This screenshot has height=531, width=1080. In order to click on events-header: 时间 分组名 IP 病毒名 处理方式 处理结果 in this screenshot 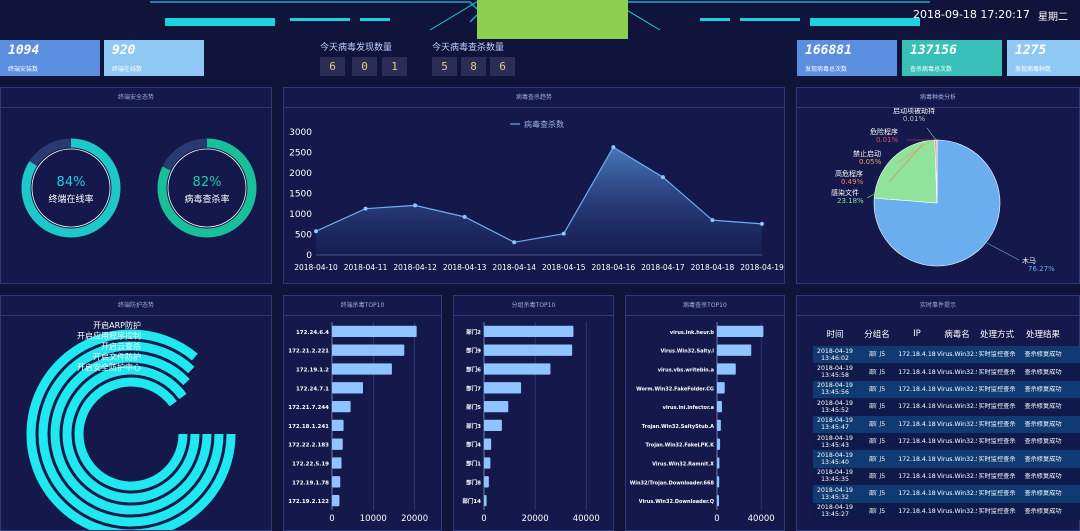, I will do `click(946, 334)`.